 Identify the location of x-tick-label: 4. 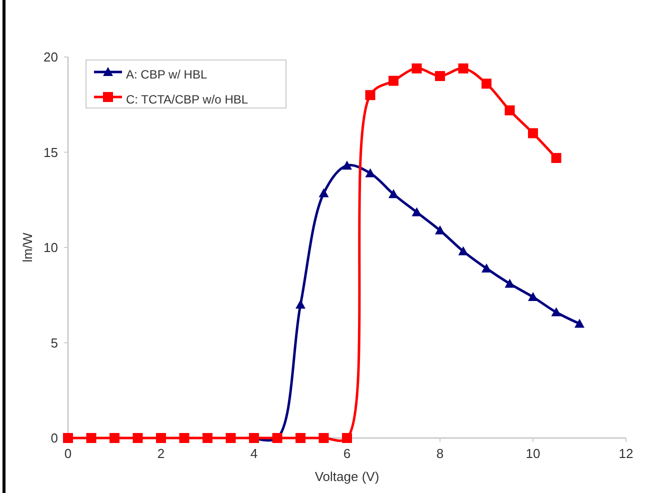
(254, 453).